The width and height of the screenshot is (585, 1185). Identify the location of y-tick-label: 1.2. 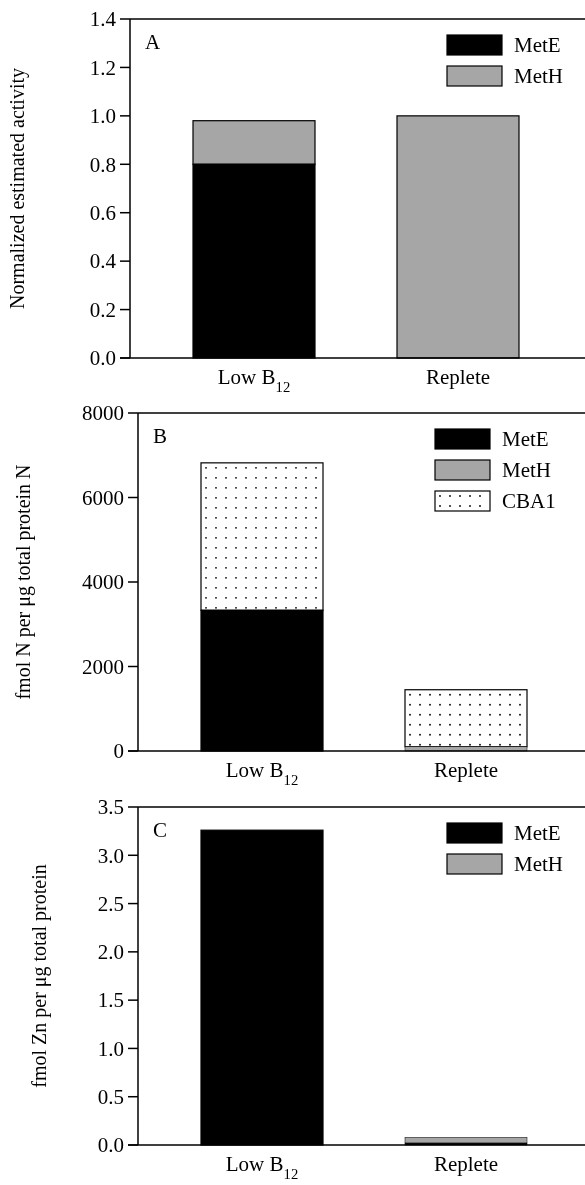
(102, 67).